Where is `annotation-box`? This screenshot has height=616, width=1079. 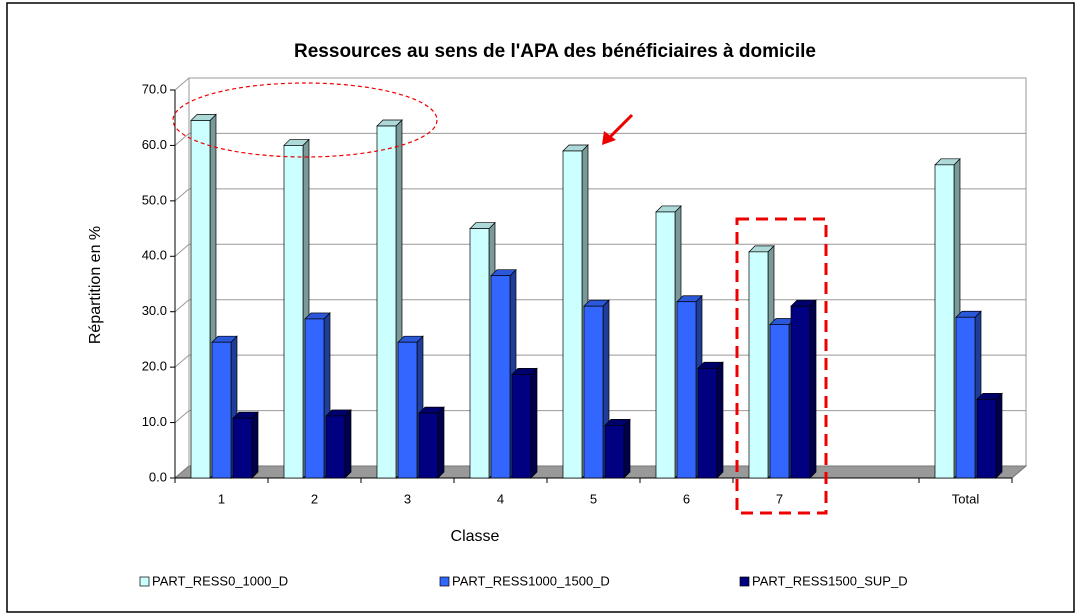 annotation-box is located at coordinates (781, 366).